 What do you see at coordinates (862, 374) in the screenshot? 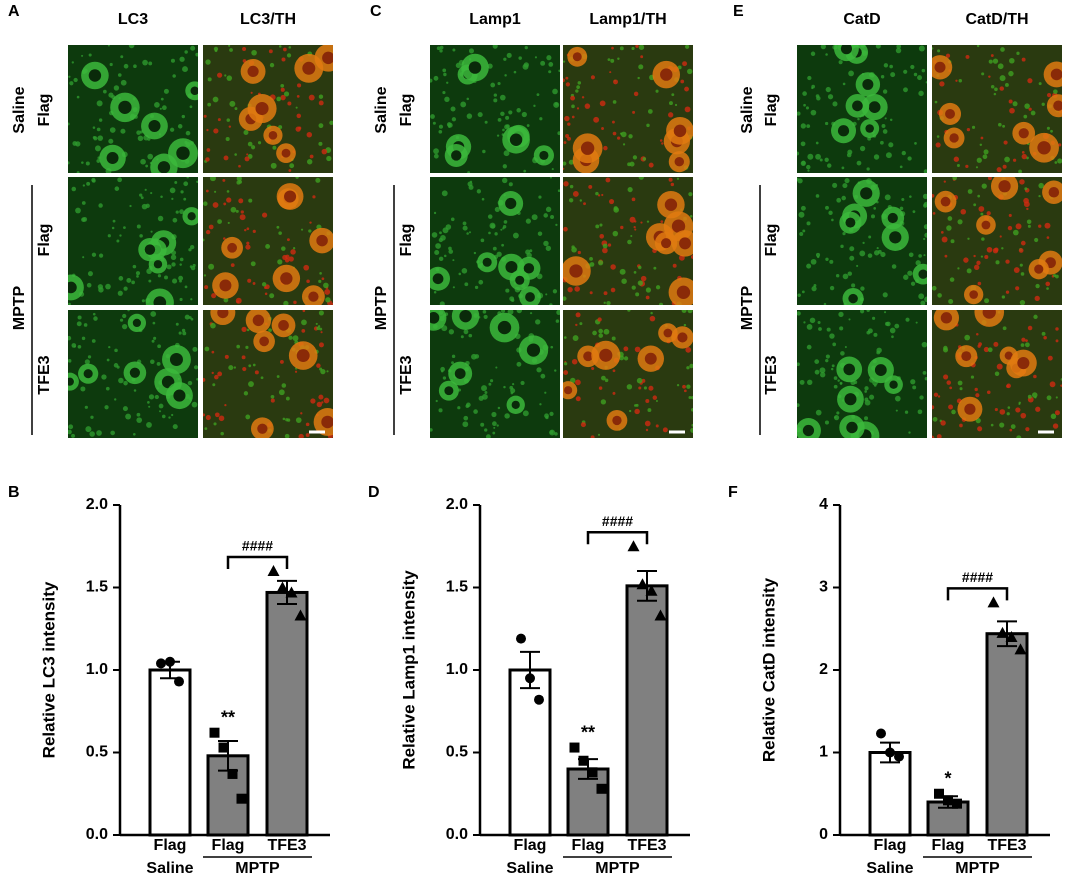
I see `micrograph` at bounding box center [862, 374].